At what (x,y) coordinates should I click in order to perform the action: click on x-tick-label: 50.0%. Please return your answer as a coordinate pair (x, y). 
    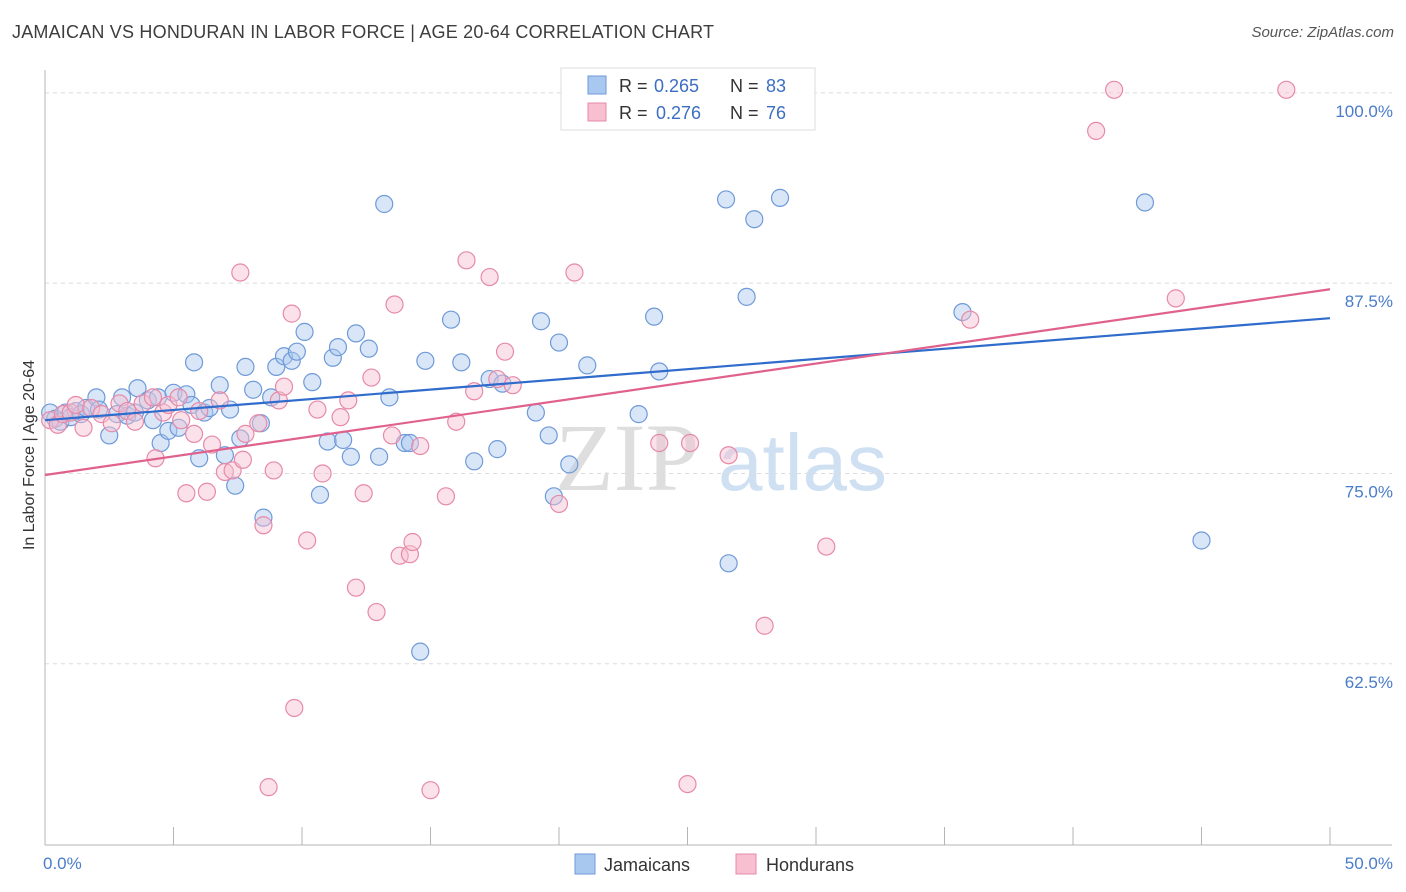
    Looking at the image, I should click on (1369, 863).